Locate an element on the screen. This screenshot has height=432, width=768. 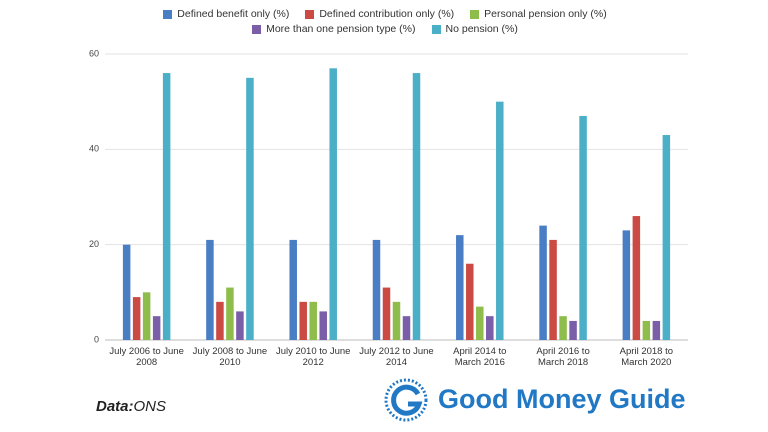
brand-logo is located at coordinates (406, 400).